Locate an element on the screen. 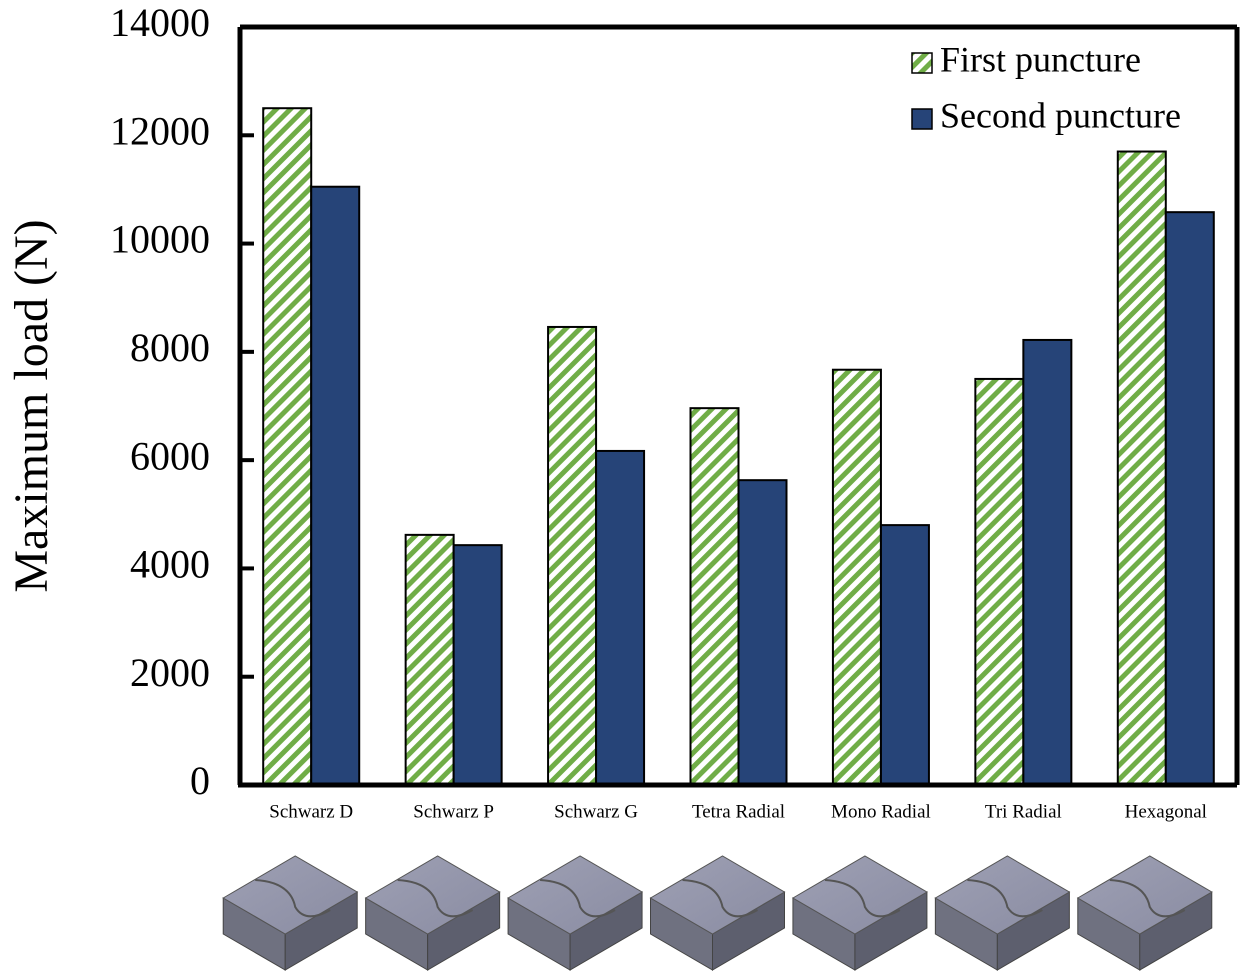  x-tick-label: Tetra Radial is located at coordinates (738, 811).